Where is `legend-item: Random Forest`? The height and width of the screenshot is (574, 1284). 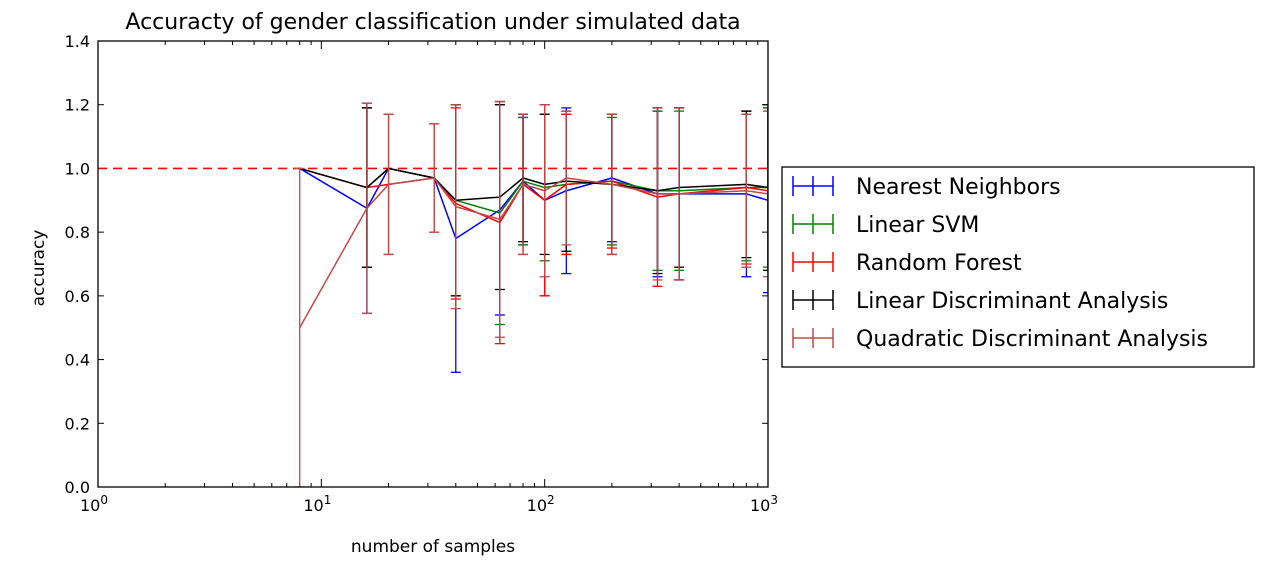
legend-item: Random Forest is located at coordinates (907, 263).